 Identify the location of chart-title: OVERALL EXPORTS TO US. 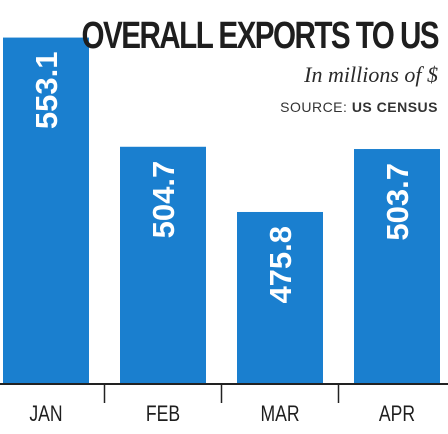
(260, 36).